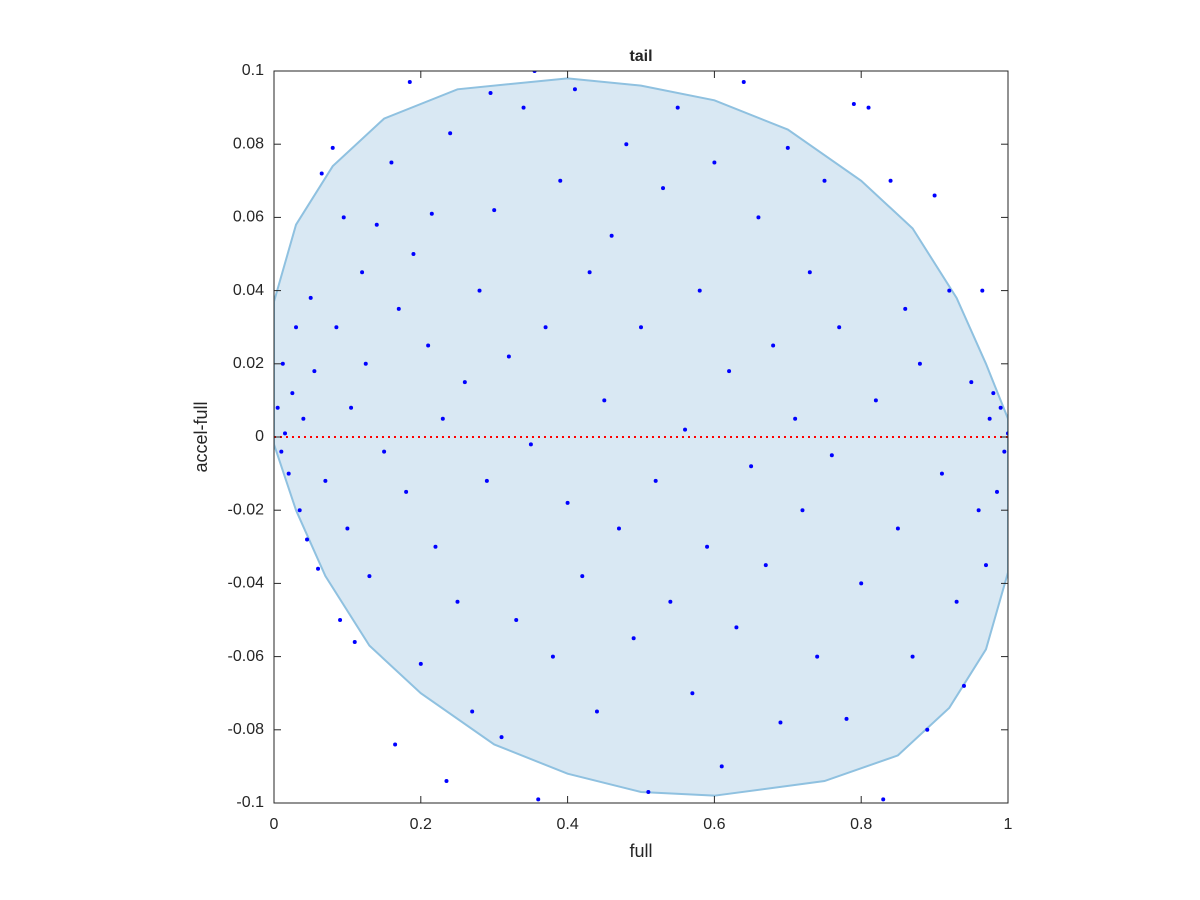  Describe the element at coordinates (248, 217) in the screenshot. I see `y-tick-label: 0.06` at that location.